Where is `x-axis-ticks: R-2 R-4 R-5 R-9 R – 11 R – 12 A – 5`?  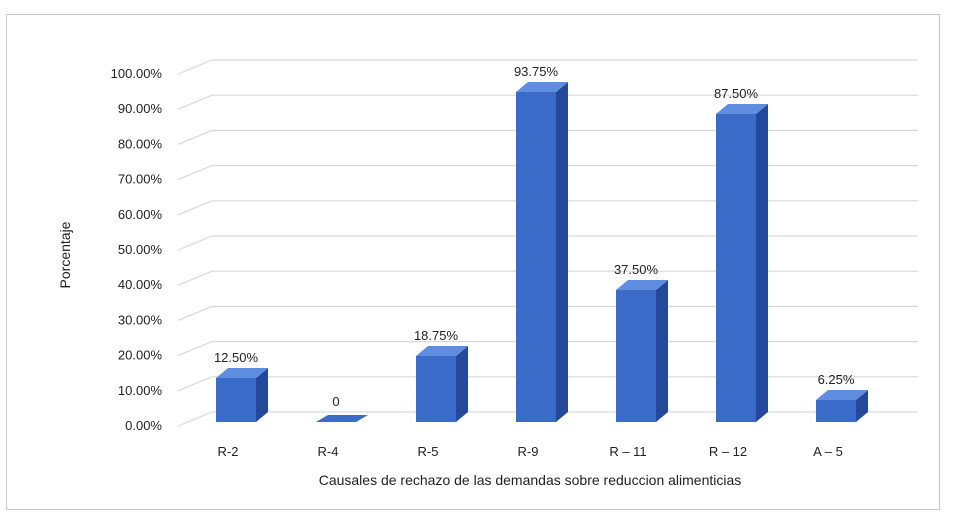 x-axis-ticks: R-2 R-4 R-5 R-9 R – 11 R – 12 A – 5 is located at coordinates (530, 451).